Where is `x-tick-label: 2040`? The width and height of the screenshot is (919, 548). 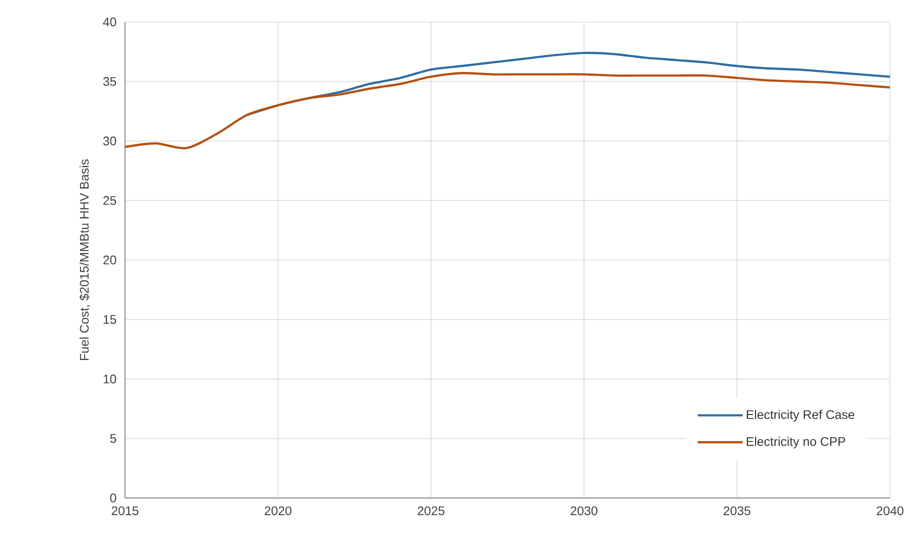 x-tick-label: 2040 is located at coordinates (890, 511).